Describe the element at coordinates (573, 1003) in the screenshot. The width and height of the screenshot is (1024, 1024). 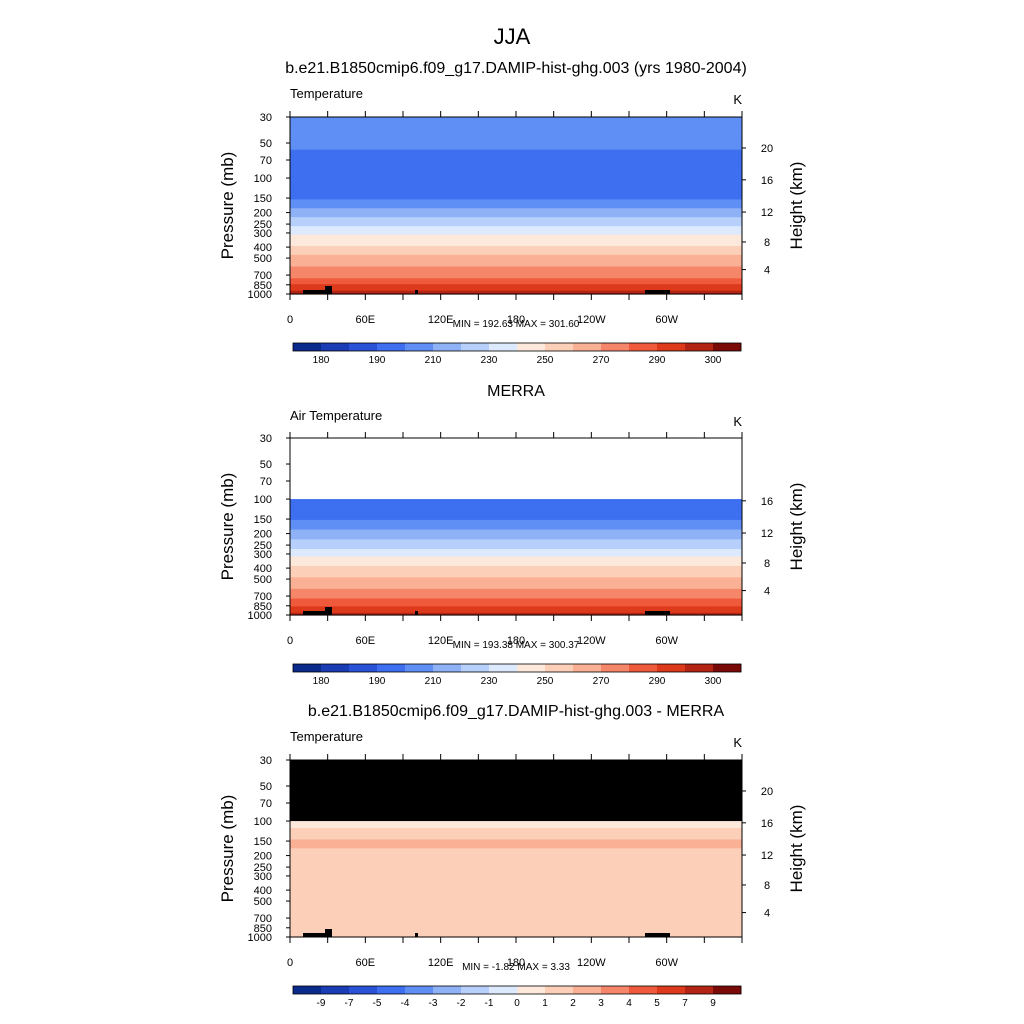
I see `colorbar-label: 2` at that location.